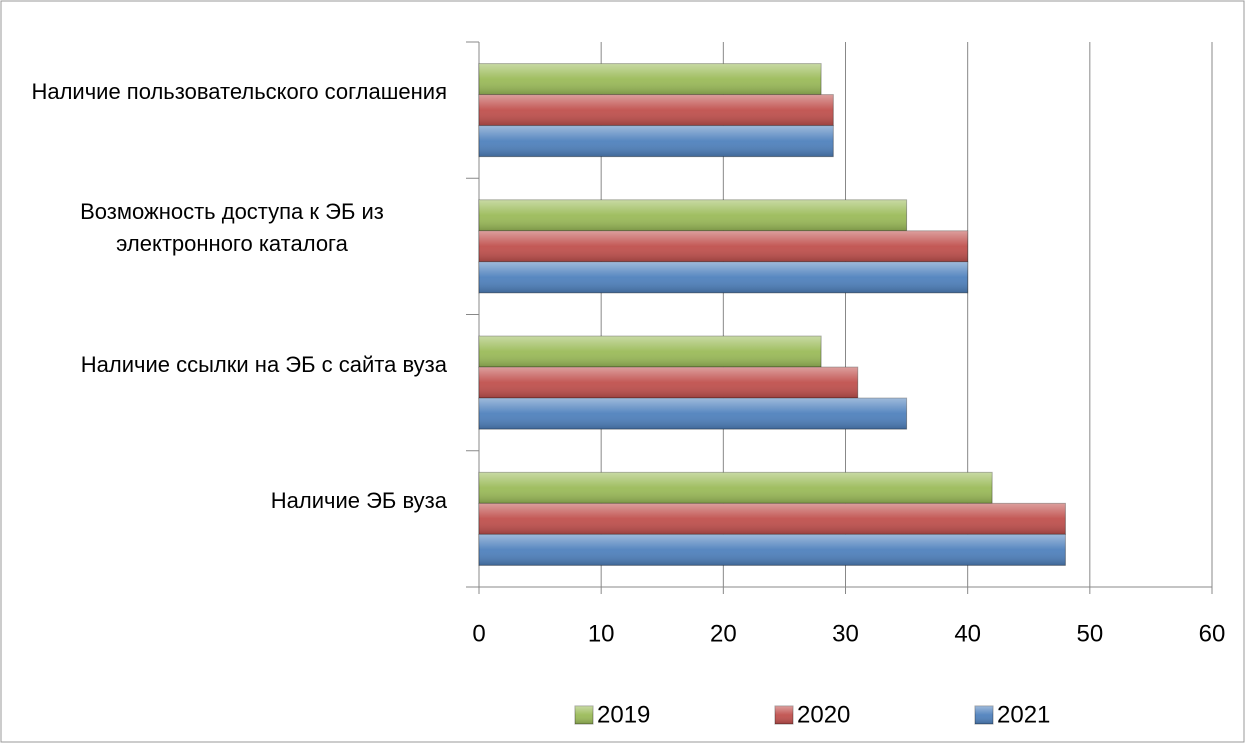 The image size is (1245, 743). I want to click on x-tick-label: 20, so click(723, 633).